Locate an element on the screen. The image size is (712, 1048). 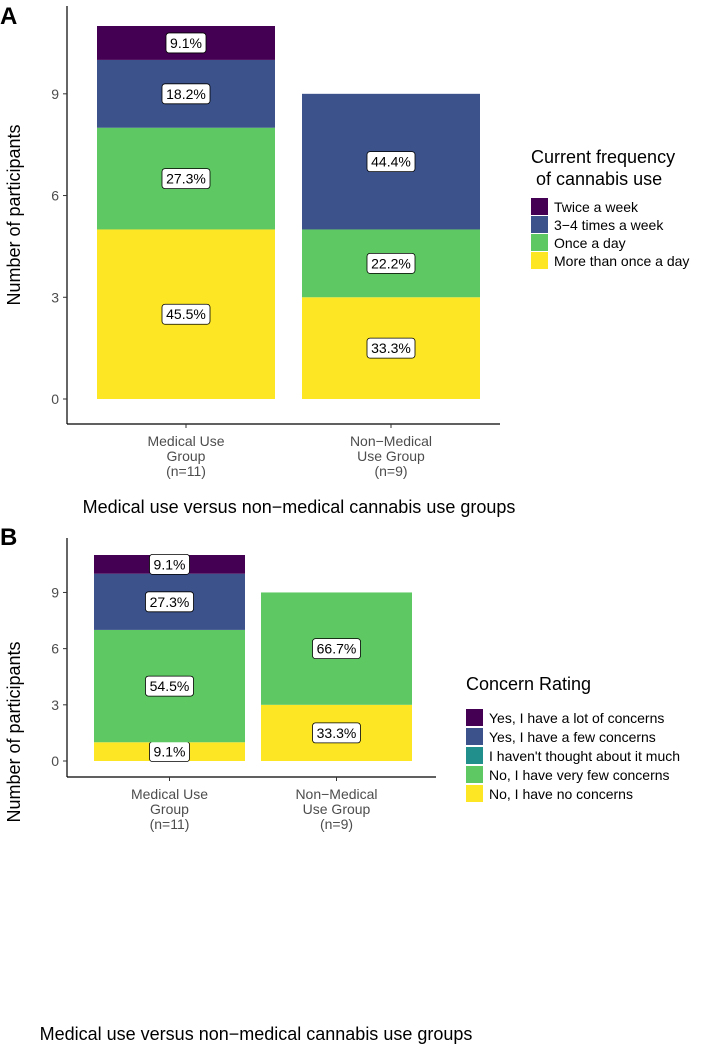
data-label: 22.2% is located at coordinates (391, 263).